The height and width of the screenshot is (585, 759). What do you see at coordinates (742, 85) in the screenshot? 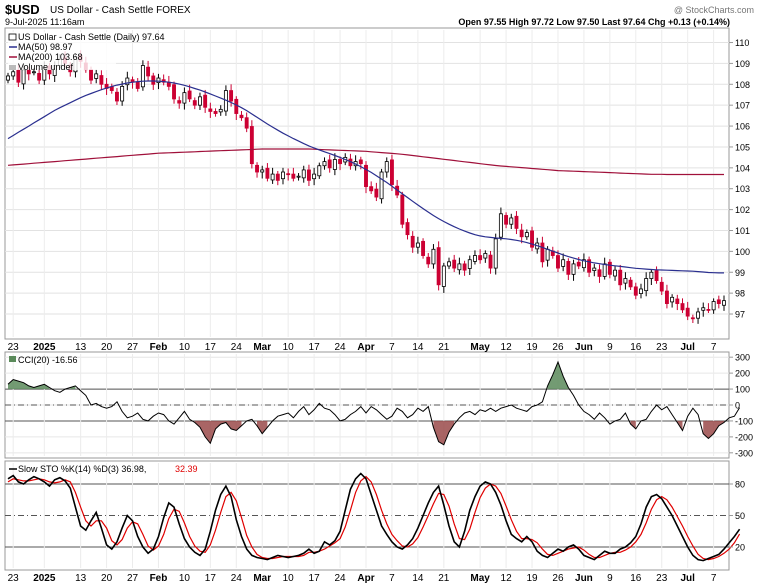
I see `price-ytick-label: 108` at bounding box center [742, 85].